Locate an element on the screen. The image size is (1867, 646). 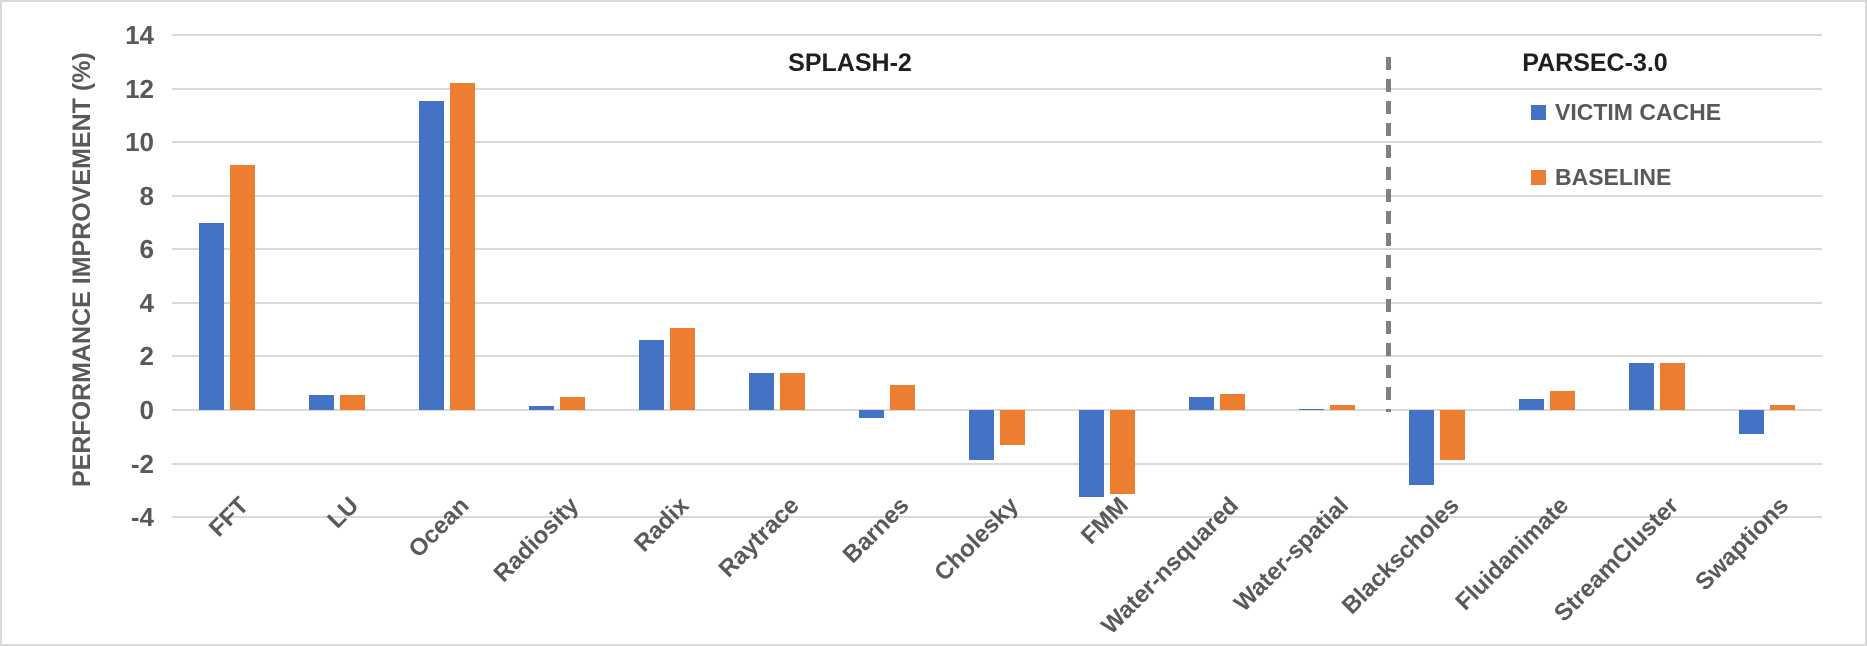
y-tick-label: -2 is located at coordinates (142, 463).